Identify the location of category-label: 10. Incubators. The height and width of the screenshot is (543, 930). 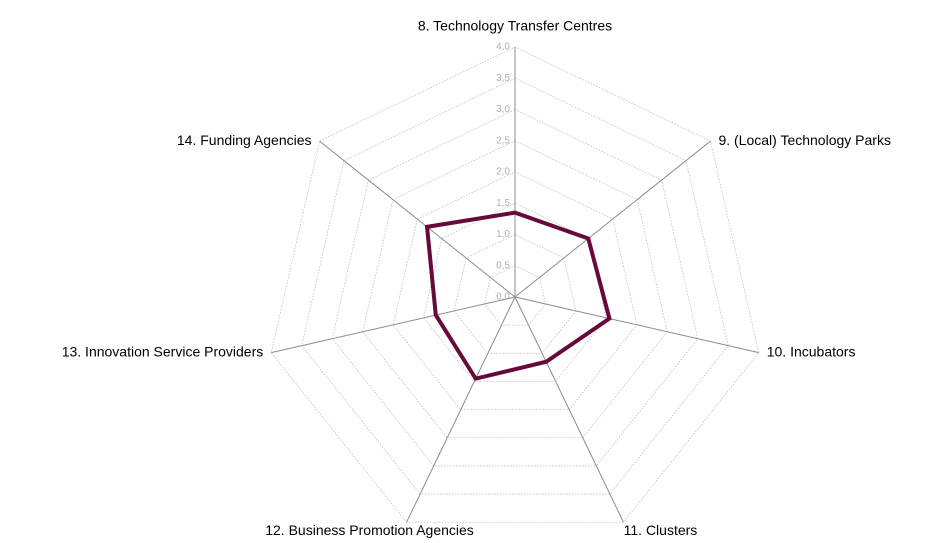
(811, 351).